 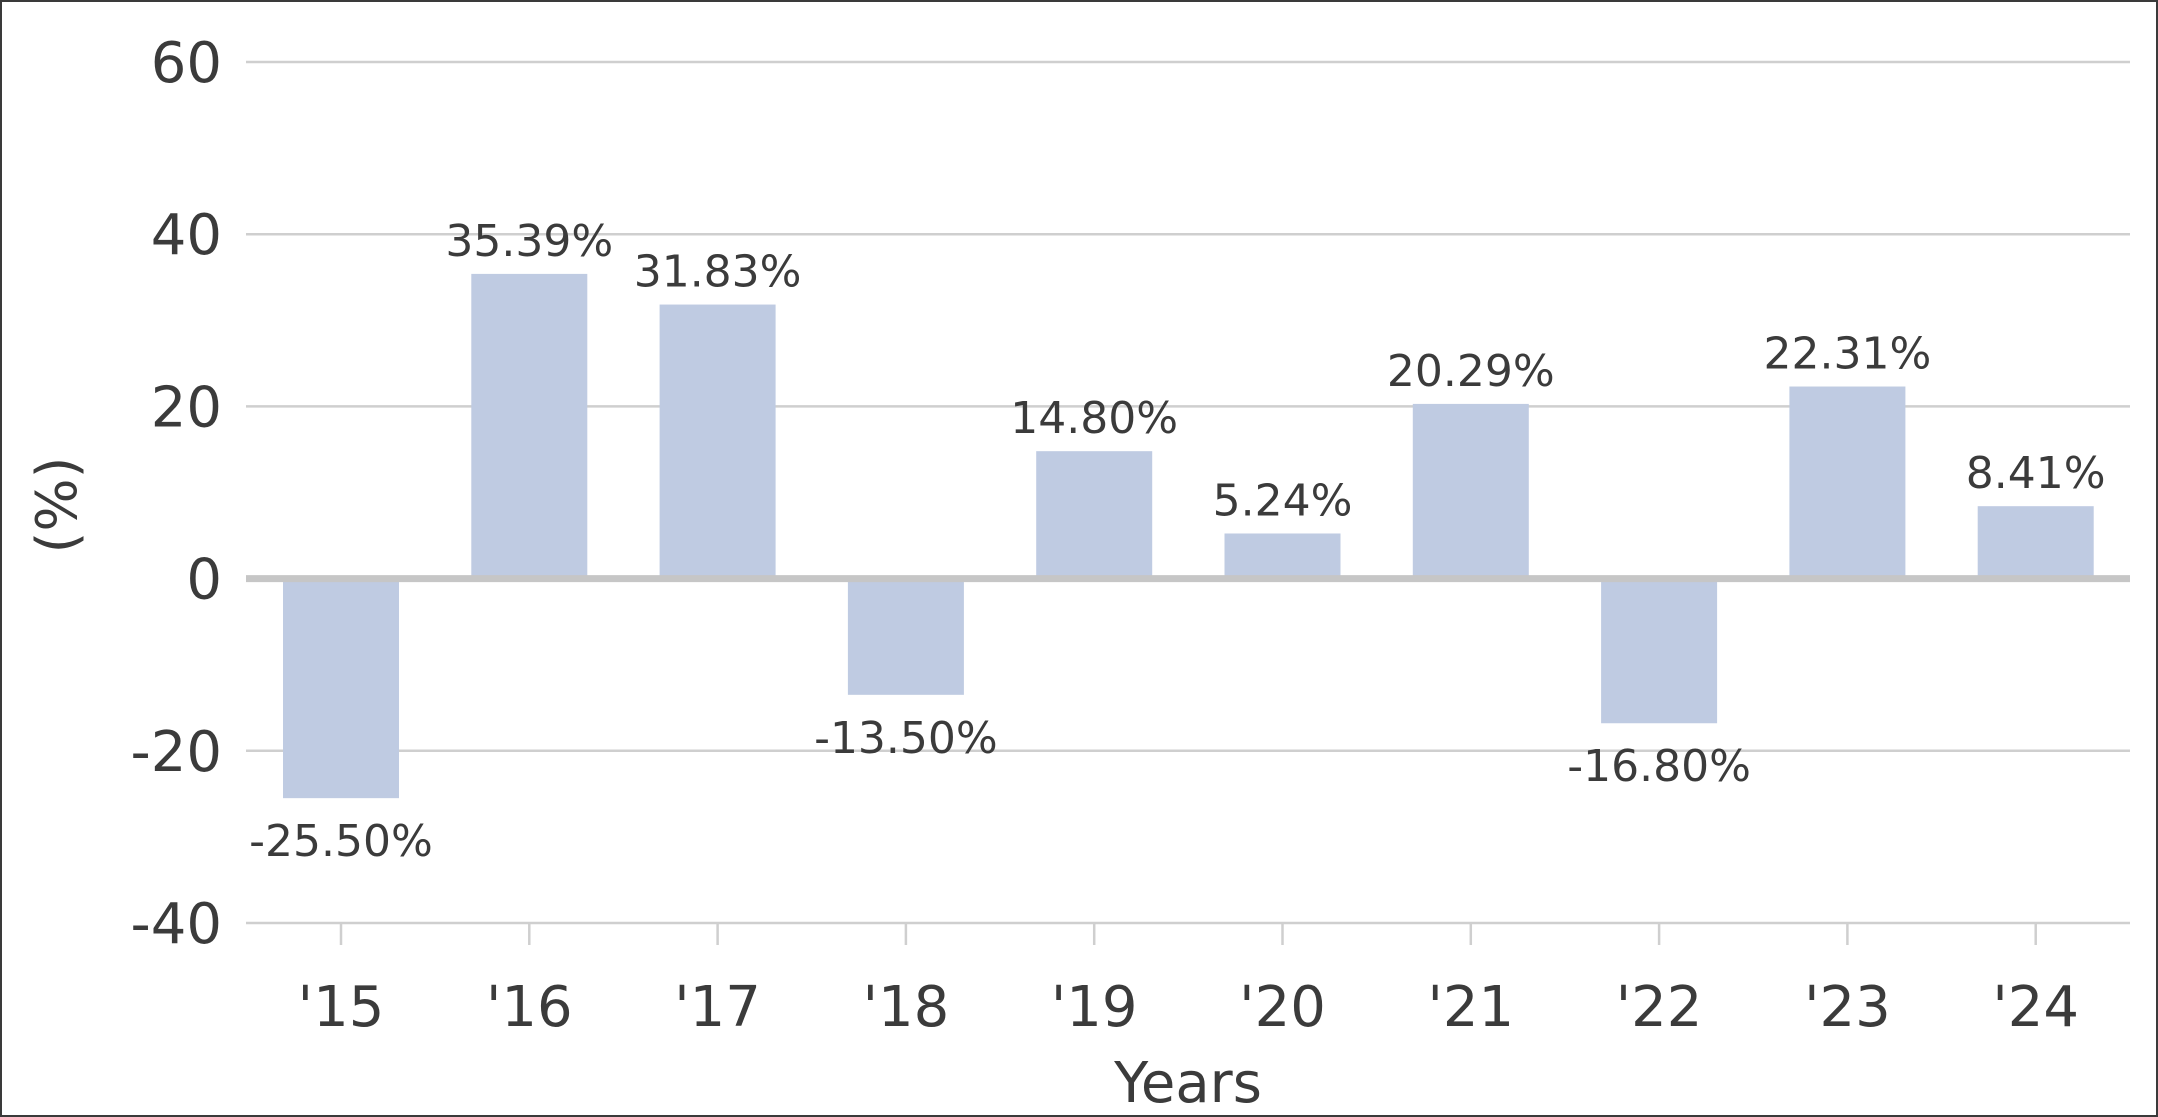 I want to click on data-label: -13.50%, so click(x=906, y=738).